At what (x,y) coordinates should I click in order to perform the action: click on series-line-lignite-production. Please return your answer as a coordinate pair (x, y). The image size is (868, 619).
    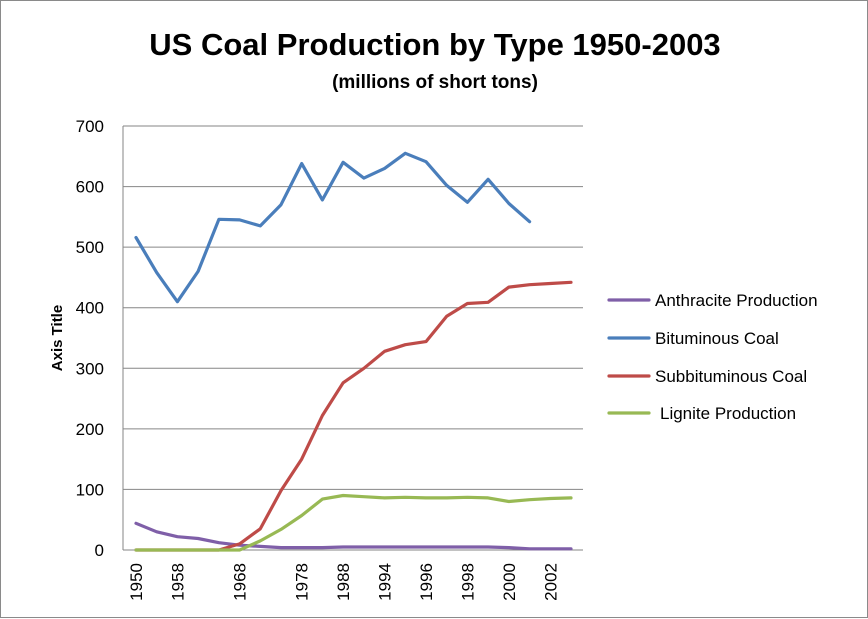
    Looking at the image, I should click on (353, 522).